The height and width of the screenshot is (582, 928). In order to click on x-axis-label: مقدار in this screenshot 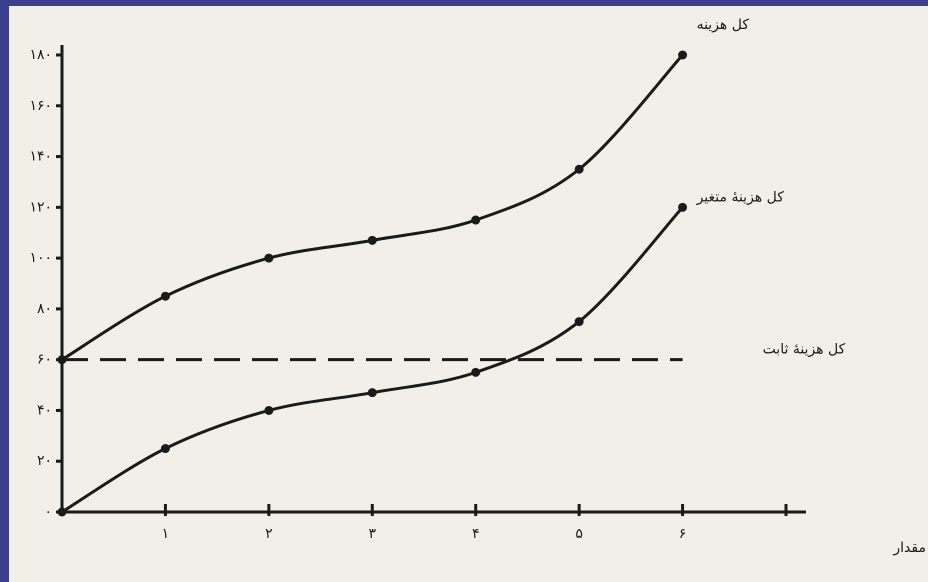, I will do `click(909, 548)`.